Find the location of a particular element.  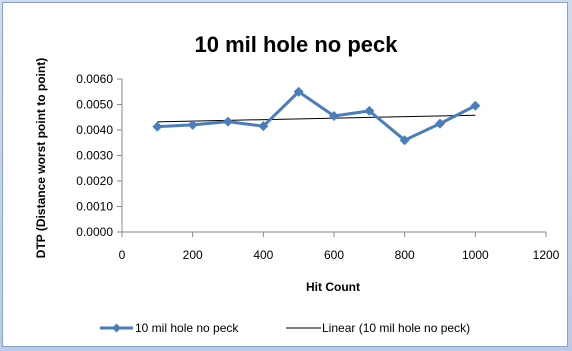

y-tick-label: 0.0020 is located at coordinates (94, 181).